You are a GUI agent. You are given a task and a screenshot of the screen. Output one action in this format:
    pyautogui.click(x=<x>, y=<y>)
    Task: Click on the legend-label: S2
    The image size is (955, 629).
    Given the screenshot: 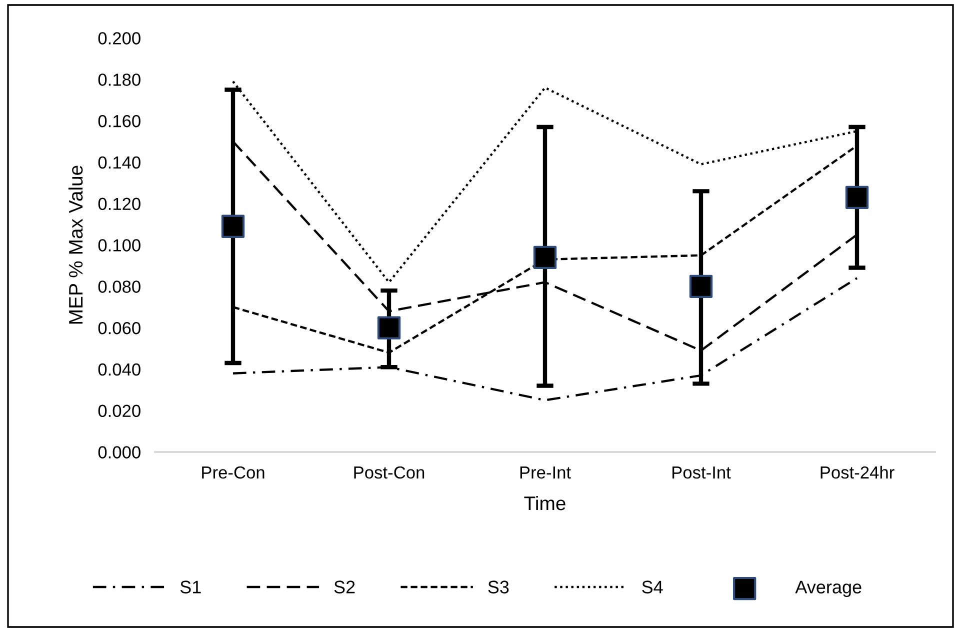 What is the action you would take?
    pyautogui.click(x=344, y=587)
    